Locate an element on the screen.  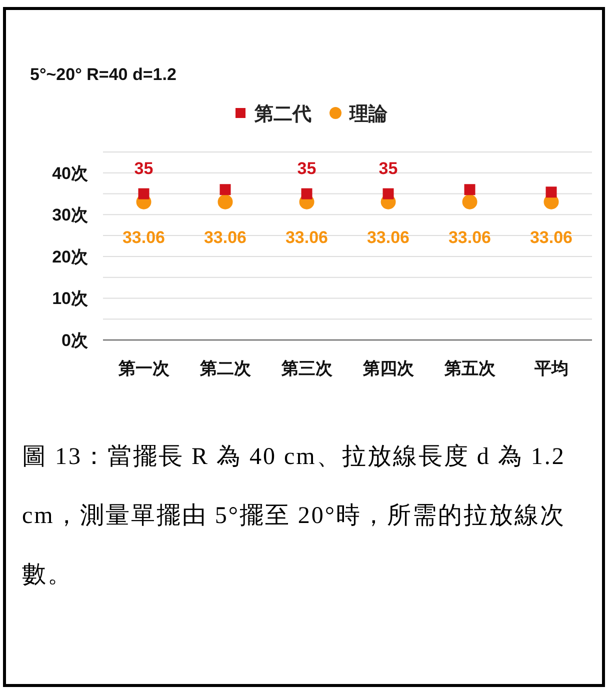
x-tick-label: 第二次 is located at coordinates (225, 368).